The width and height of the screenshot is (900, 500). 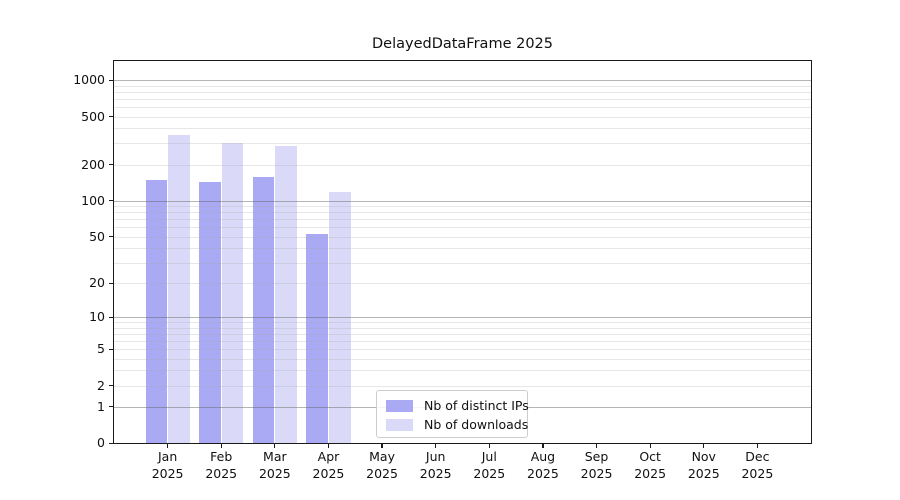 What do you see at coordinates (543, 465) in the screenshot?
I see `x-tick-label: Aug 2025` at bounding box center [543, 465].